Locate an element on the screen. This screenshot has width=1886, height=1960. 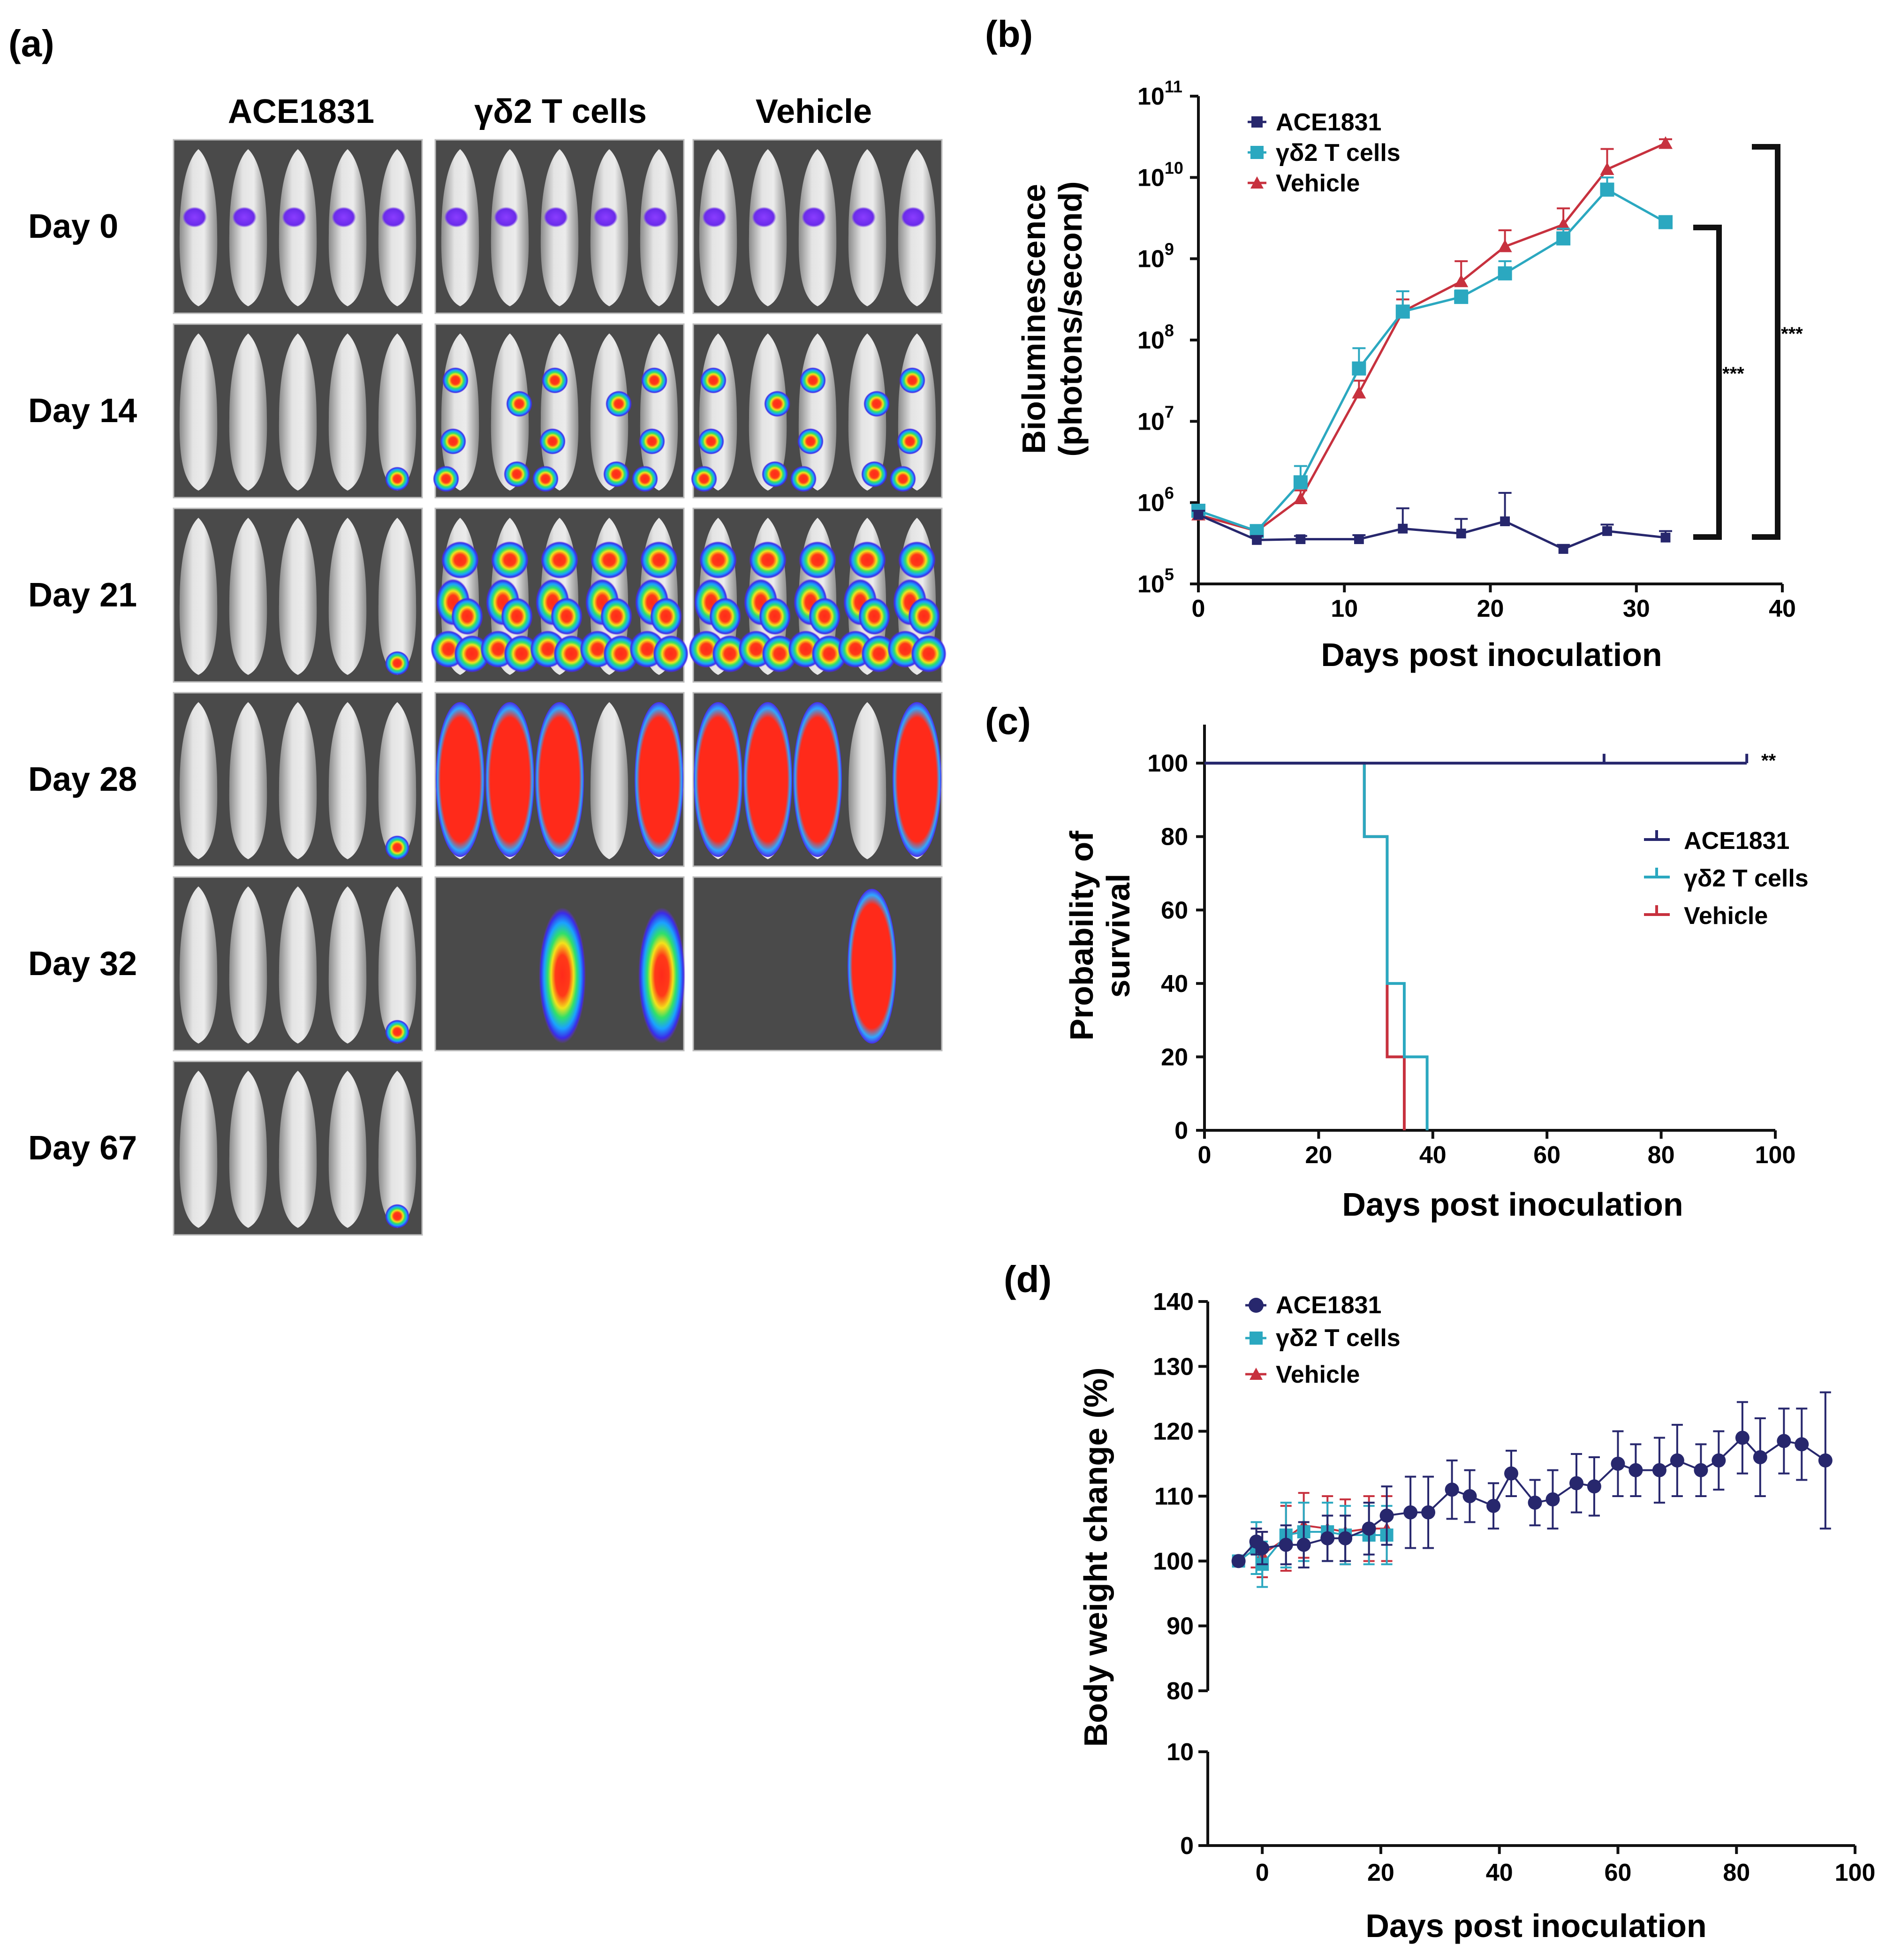
day-label-day-28: Day 28 is located at coordinates (83, 779).